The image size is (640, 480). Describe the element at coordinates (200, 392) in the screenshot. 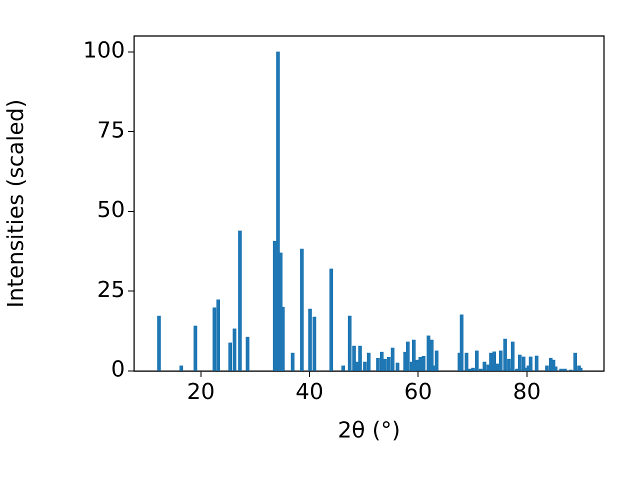

I see `x-tick-label: 20` at that location.